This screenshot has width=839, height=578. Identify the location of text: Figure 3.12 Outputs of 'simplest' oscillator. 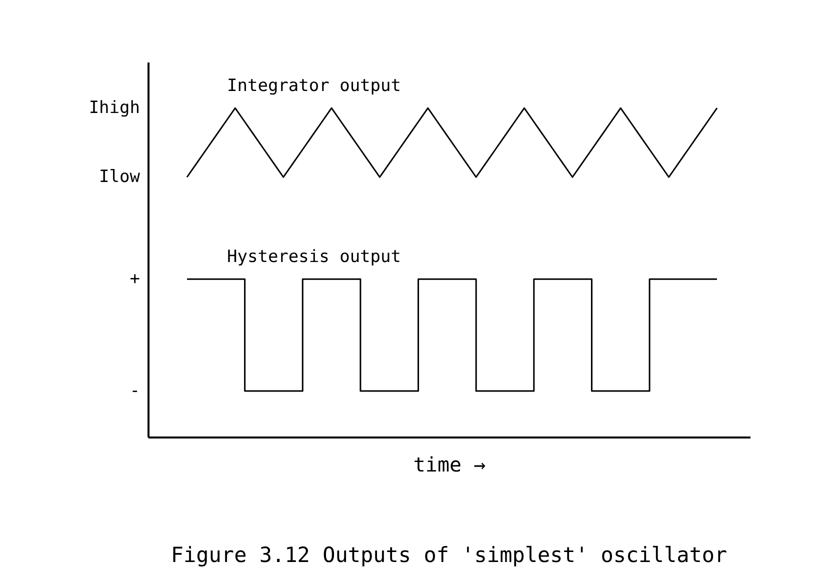
(449, 555).